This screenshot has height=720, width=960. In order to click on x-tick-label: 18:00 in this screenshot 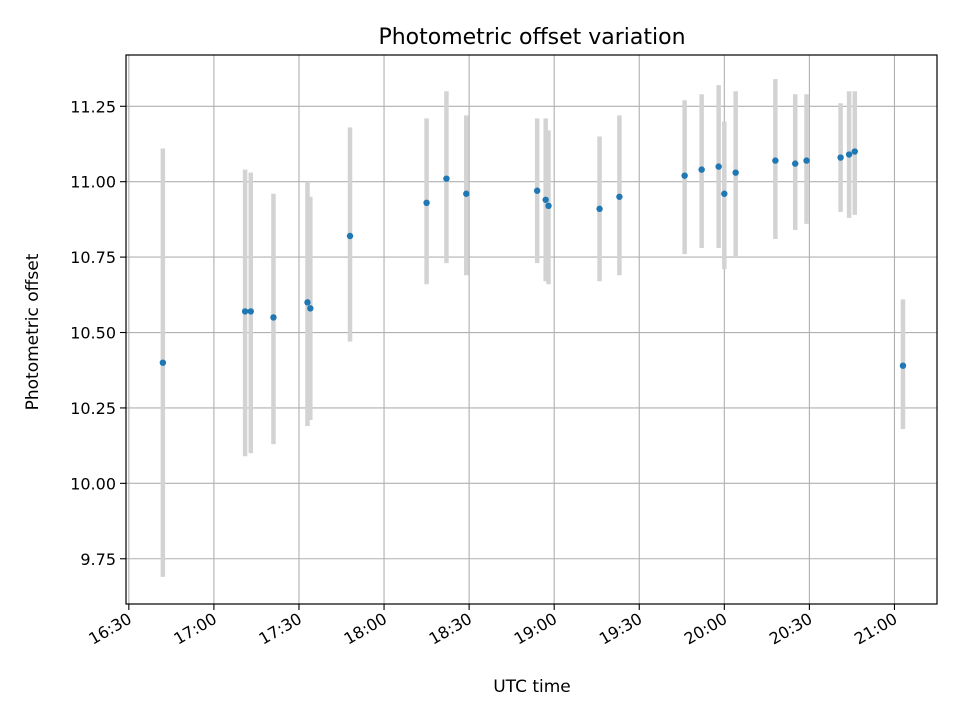, I will do `click(365, 629)`.